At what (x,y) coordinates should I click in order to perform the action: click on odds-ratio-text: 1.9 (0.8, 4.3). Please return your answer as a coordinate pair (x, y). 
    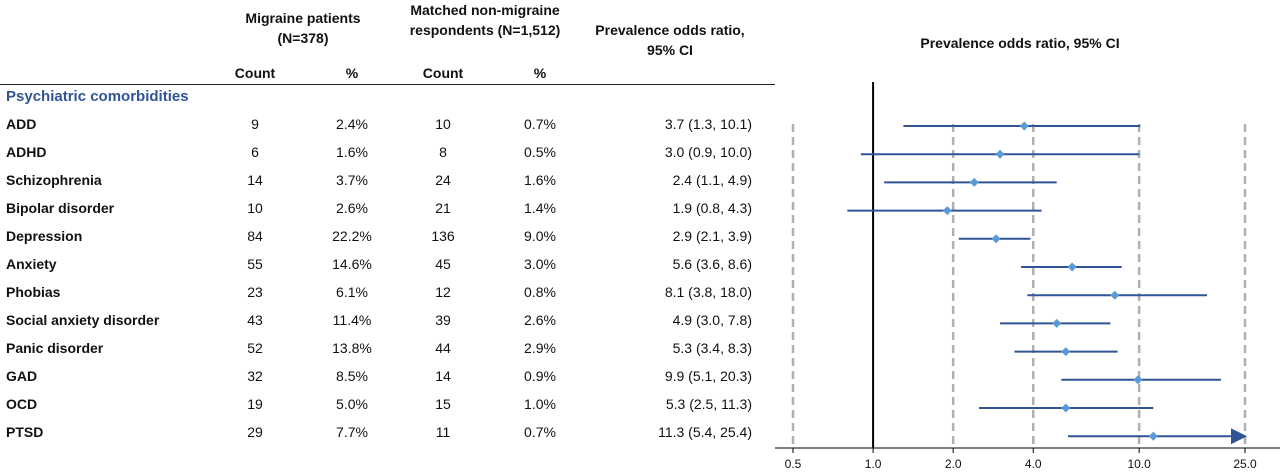
    Looking at the image, I should click on (712, 208).